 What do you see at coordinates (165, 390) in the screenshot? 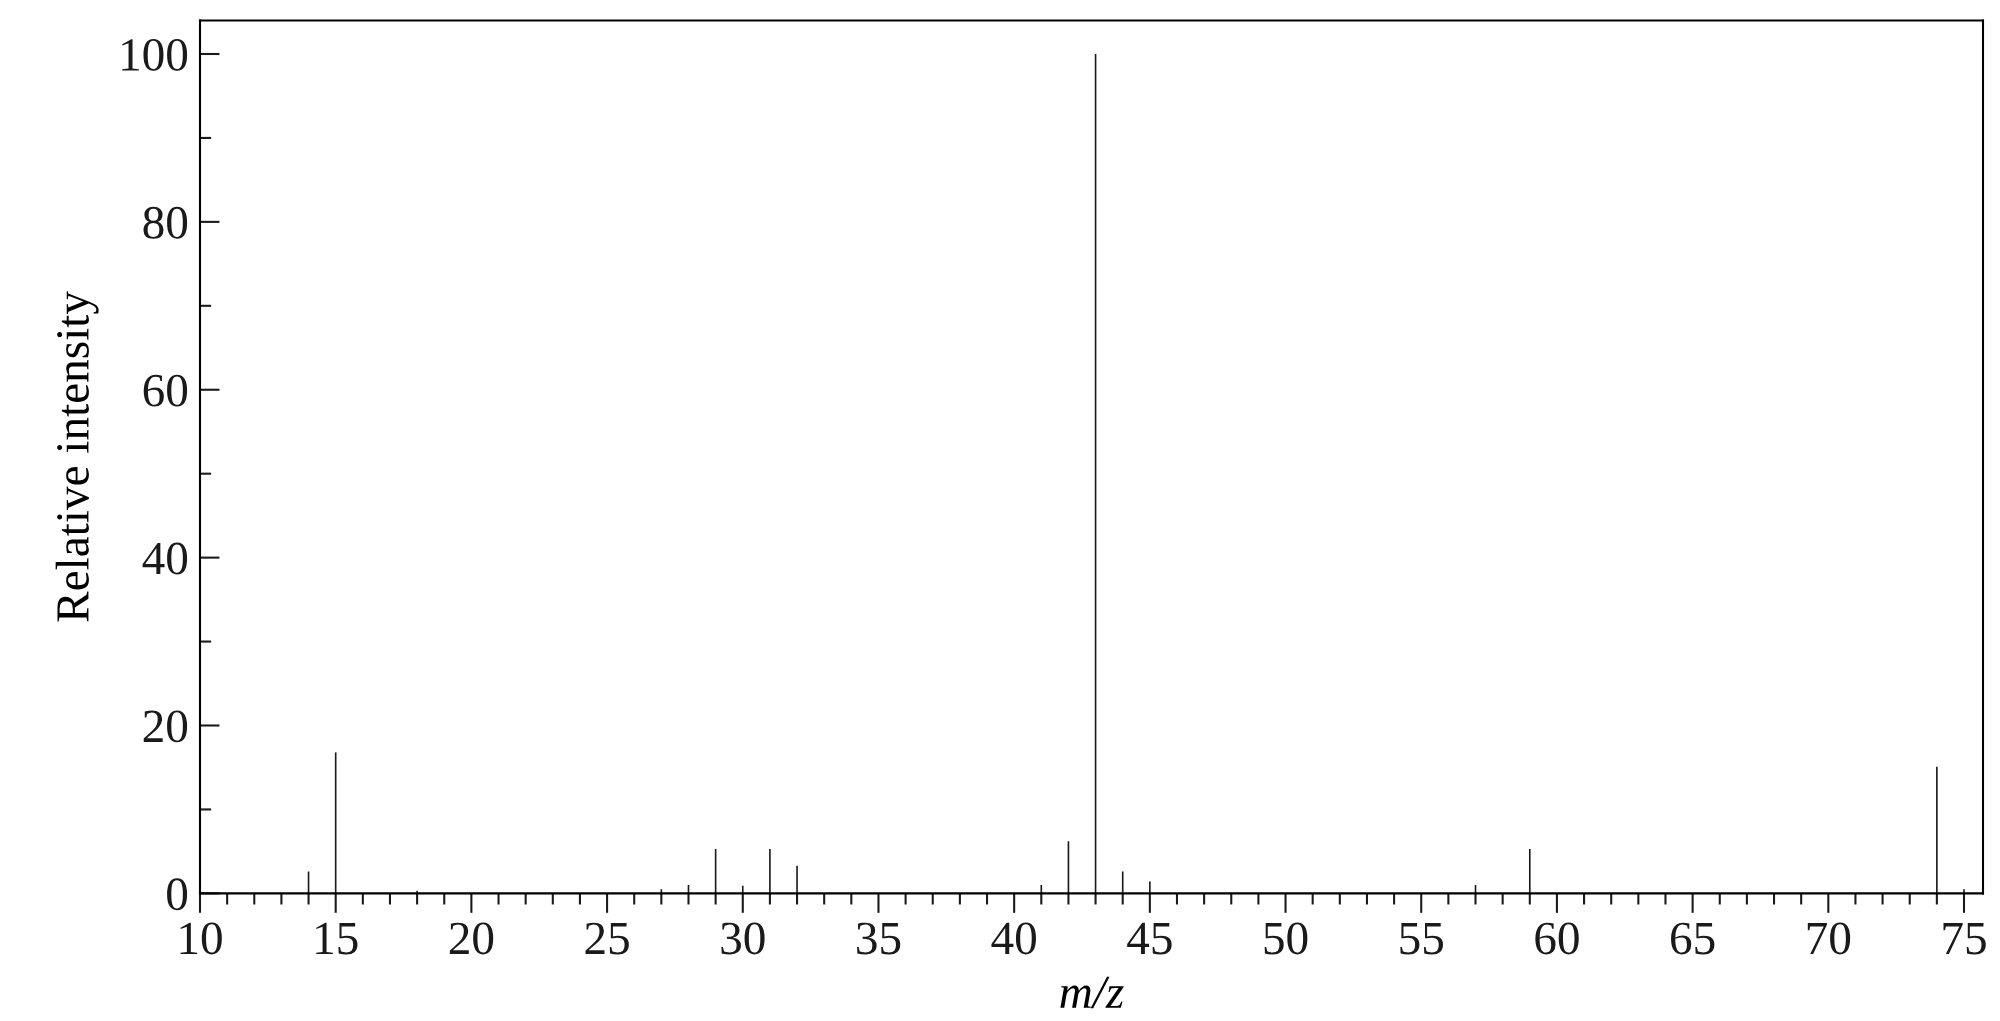
I see `y-tick-label: 60` at bounding box center [165, 390].